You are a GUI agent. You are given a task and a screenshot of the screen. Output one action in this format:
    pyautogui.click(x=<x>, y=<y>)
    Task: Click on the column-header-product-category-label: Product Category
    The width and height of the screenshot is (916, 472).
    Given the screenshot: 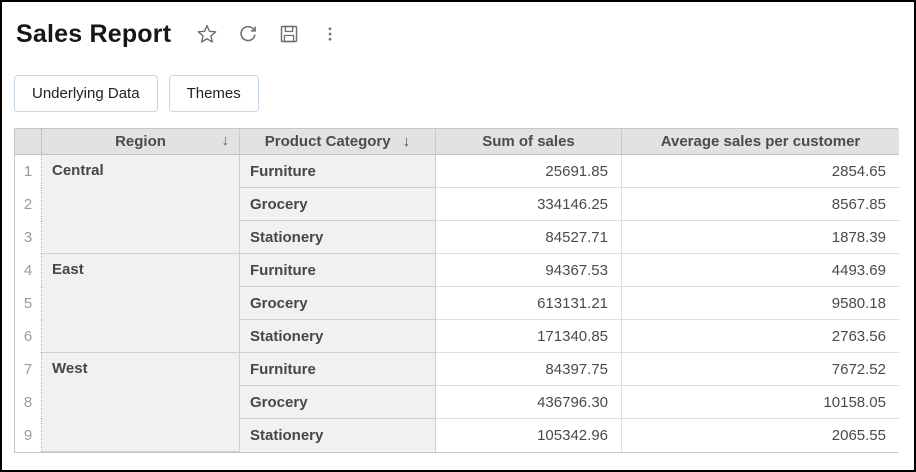 What is the action you would take?
    pyautogui.click(x=327, y=141)
    